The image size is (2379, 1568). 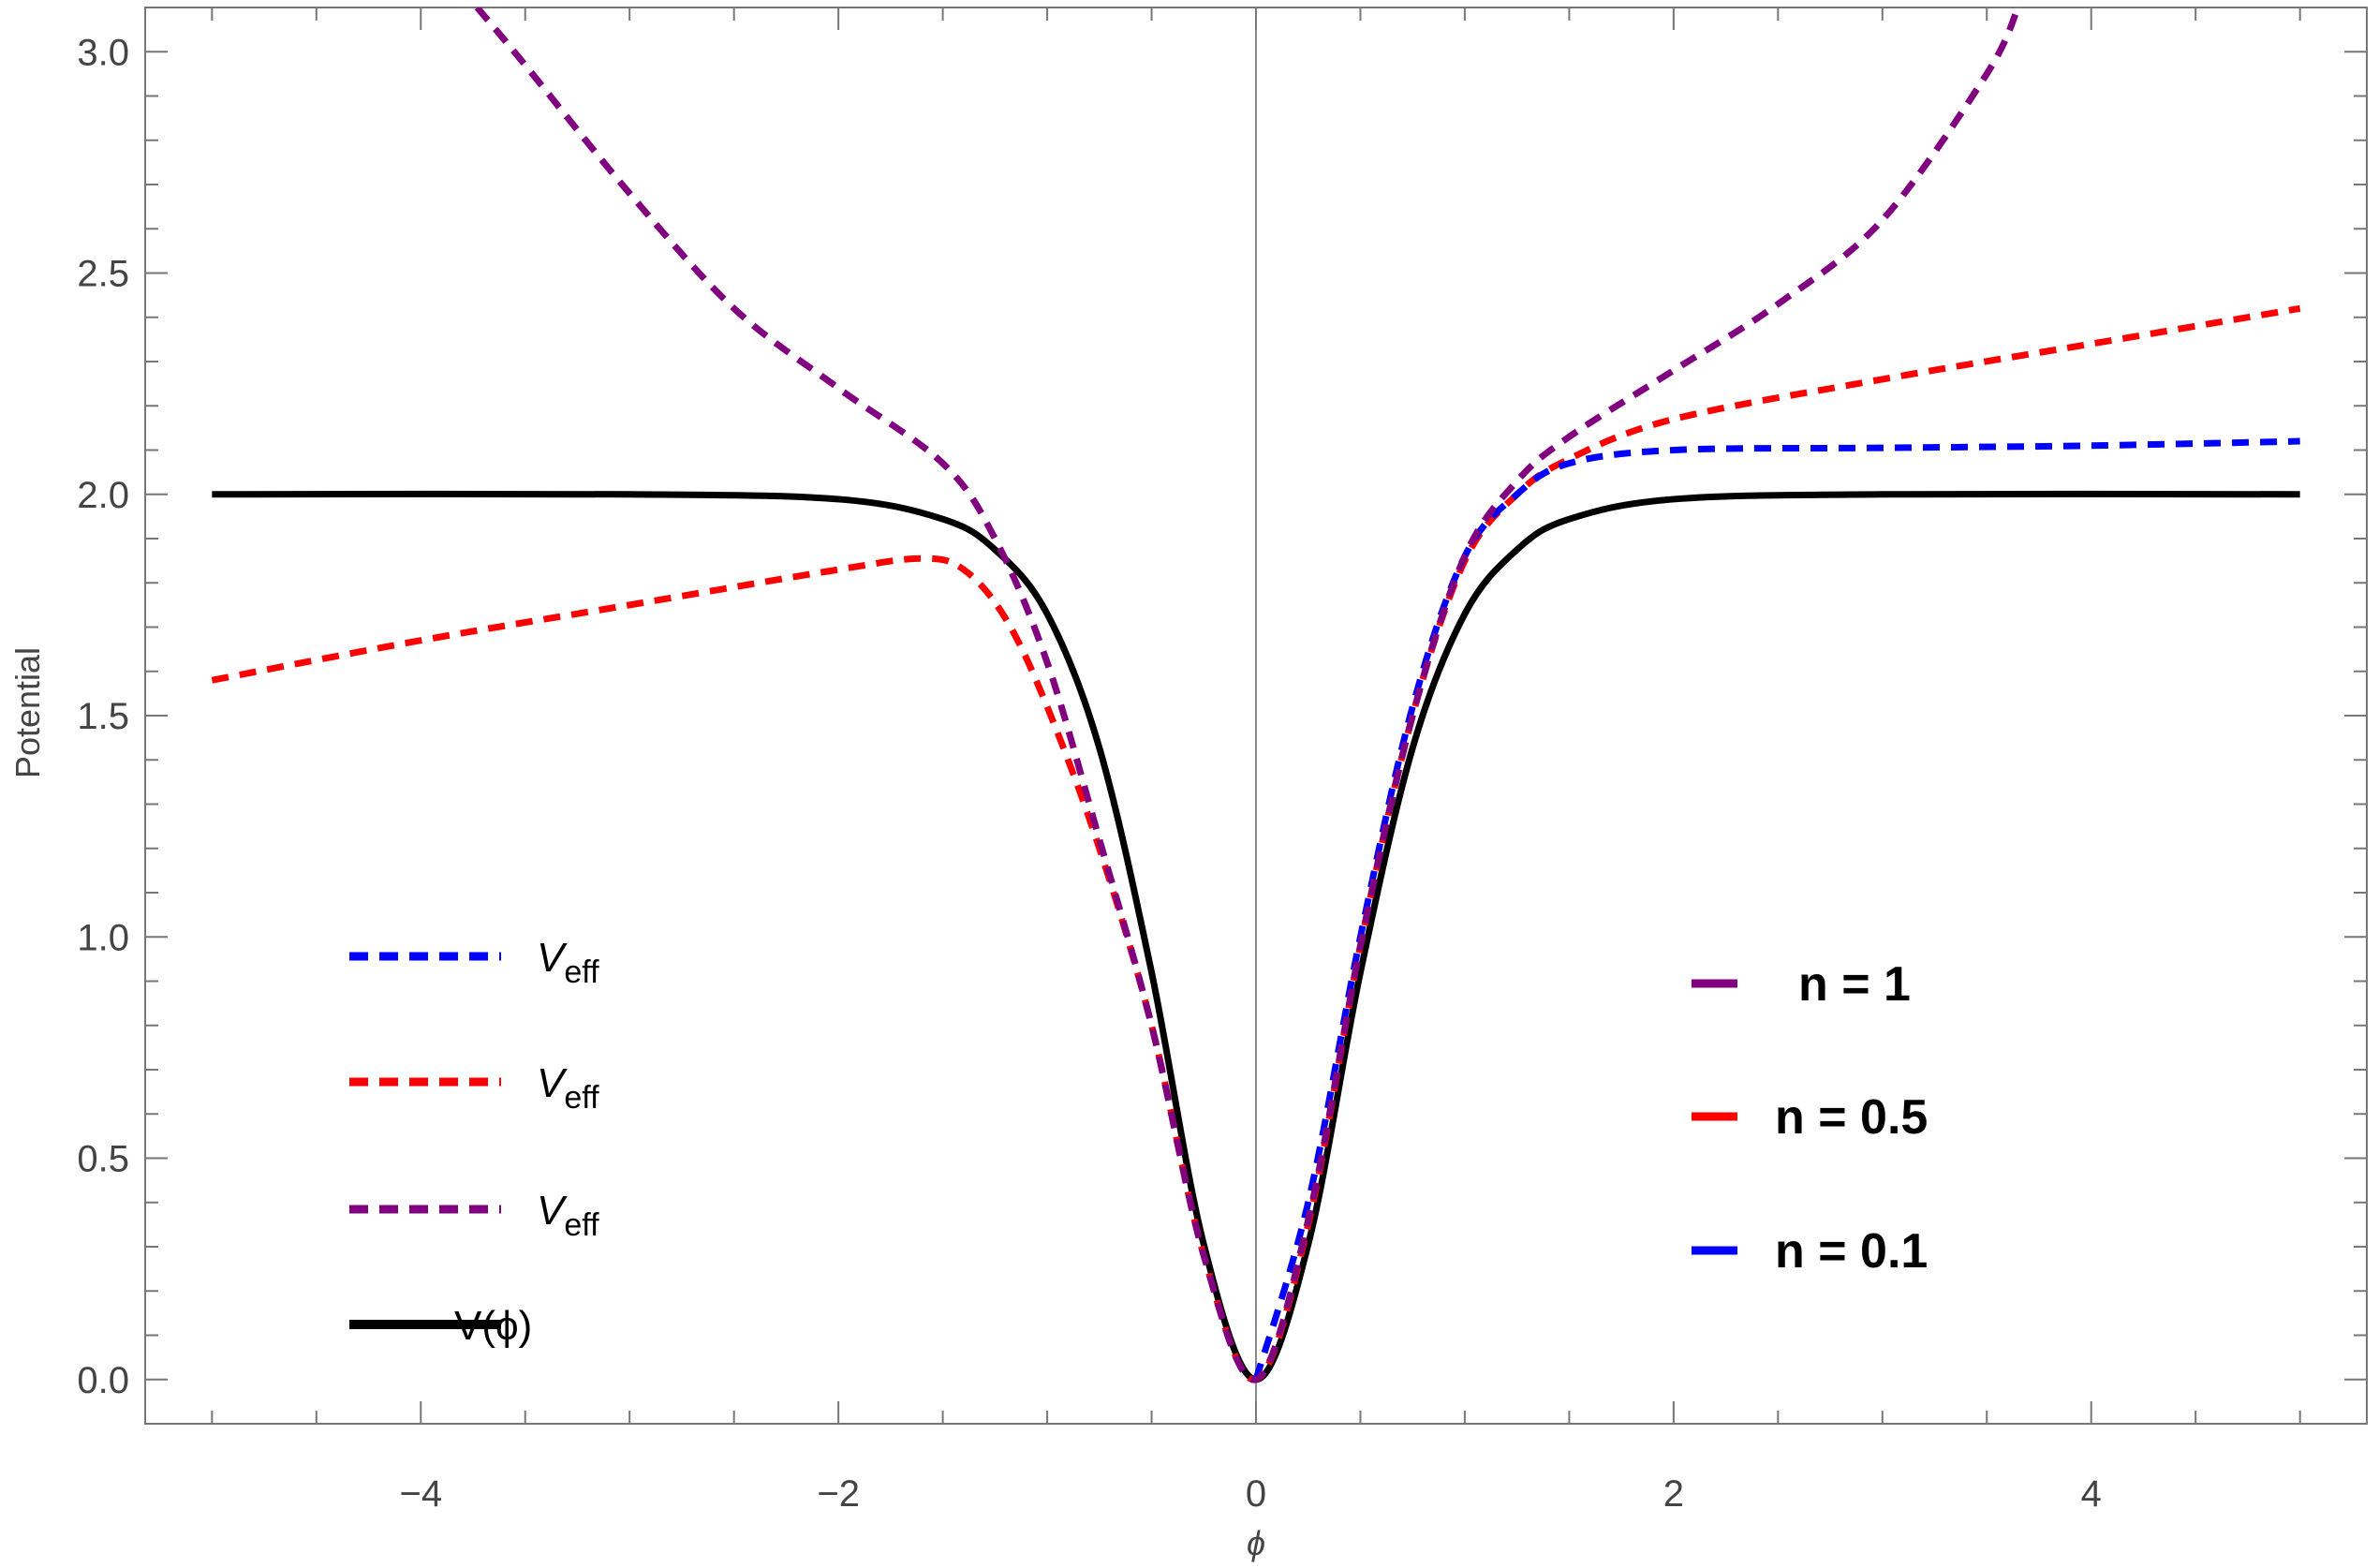 What do you see at coordinates (1852, 1117) in the screenshot?
I see `legend-label: n = 0.5` at bounding box center [1852, 1117].